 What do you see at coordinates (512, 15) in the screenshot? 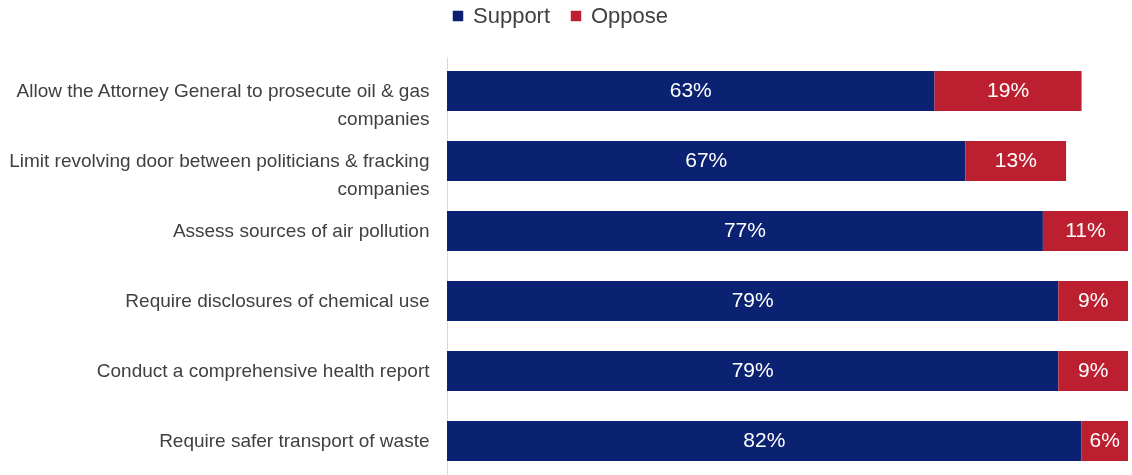
I see `legend-label: Support` at bounding box center [512, 15].